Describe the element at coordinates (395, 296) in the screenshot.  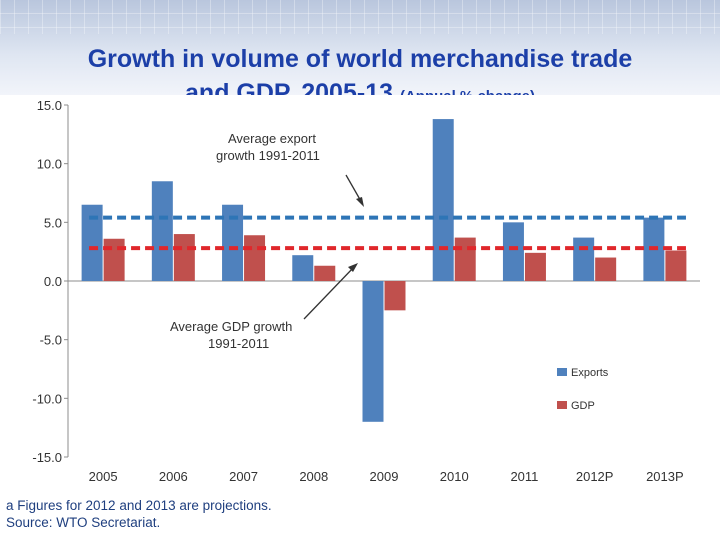
I see `gdp-bar-2009` at that location.